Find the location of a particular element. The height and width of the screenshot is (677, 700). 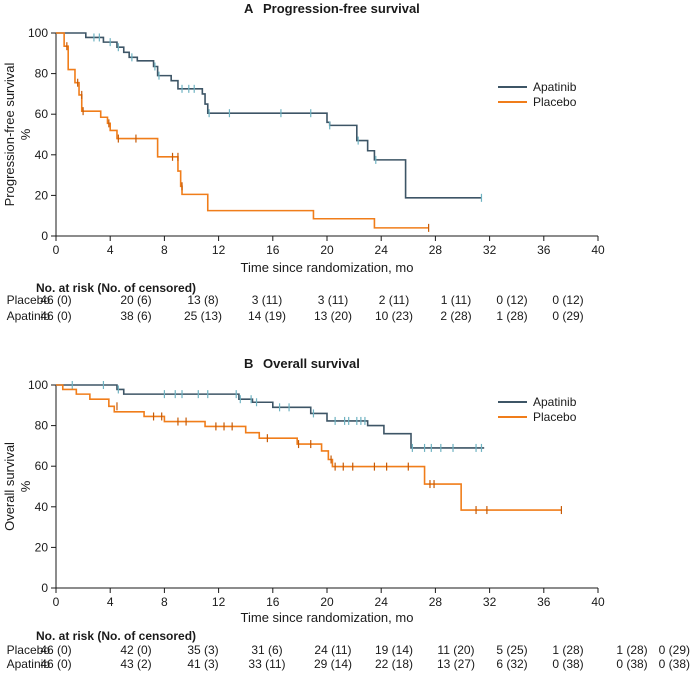

risk-cell: 38 (6) is located at coordinates (135, 316).